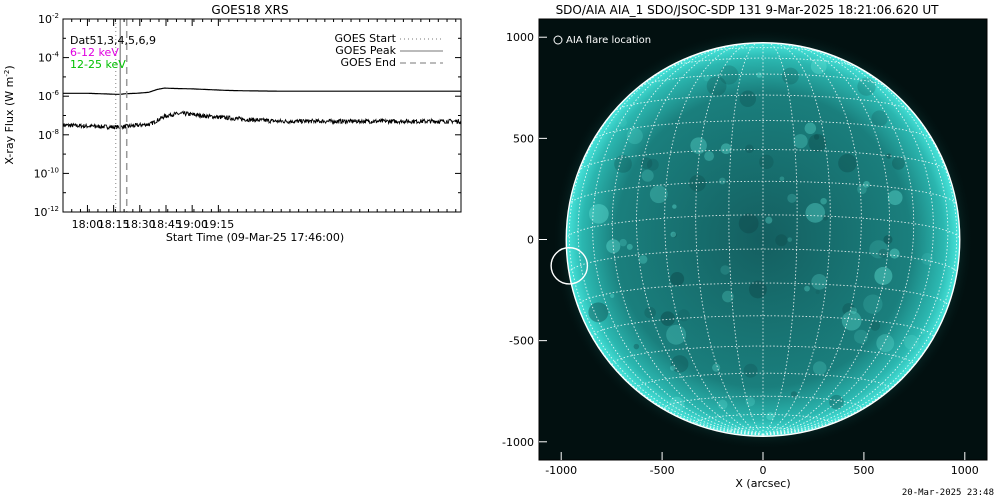 The image size is (1000, 500). What do you see at coordinates (569, 265) in the screenshot?
I see `flare-location-marker` at bounding box center [569, 265].